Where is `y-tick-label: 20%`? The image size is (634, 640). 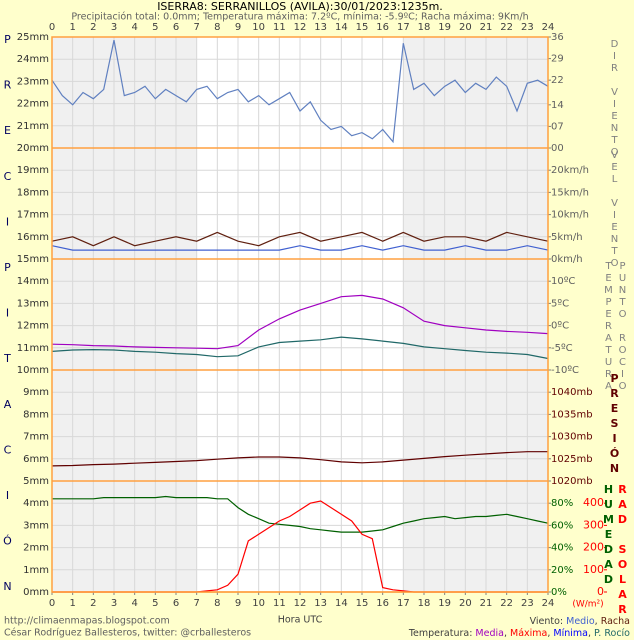 y-tick-label: 20% is located at coordinates (562, 570).